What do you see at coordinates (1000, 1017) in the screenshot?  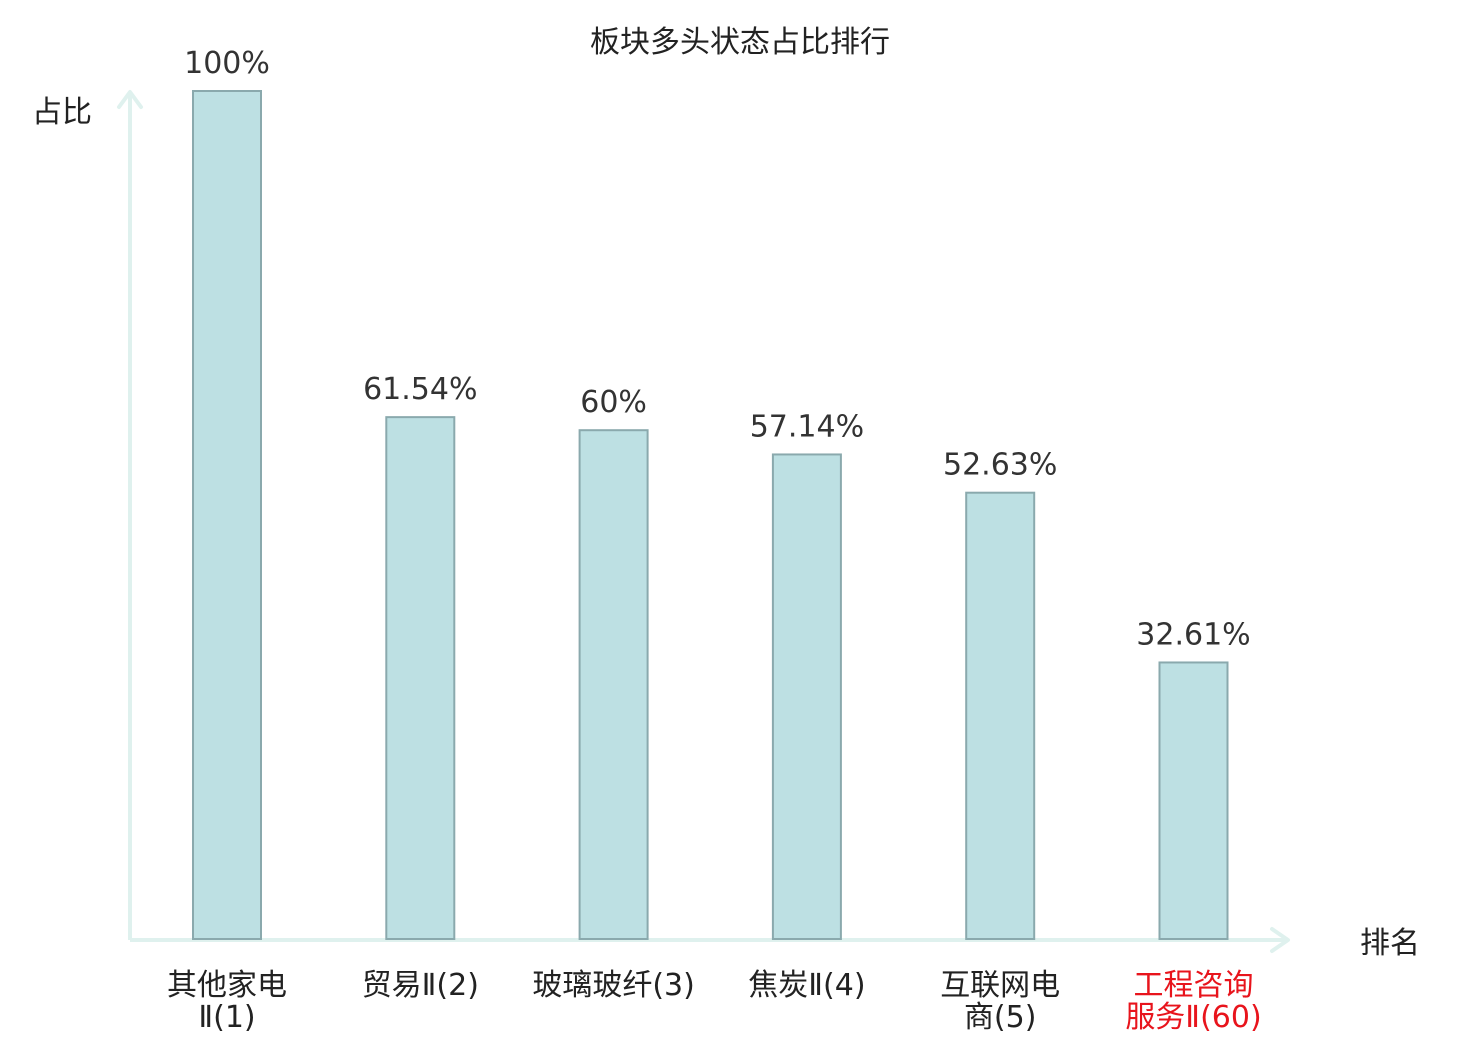 I see `category-label: 商(5)` at bounding box center [1000, 1017].